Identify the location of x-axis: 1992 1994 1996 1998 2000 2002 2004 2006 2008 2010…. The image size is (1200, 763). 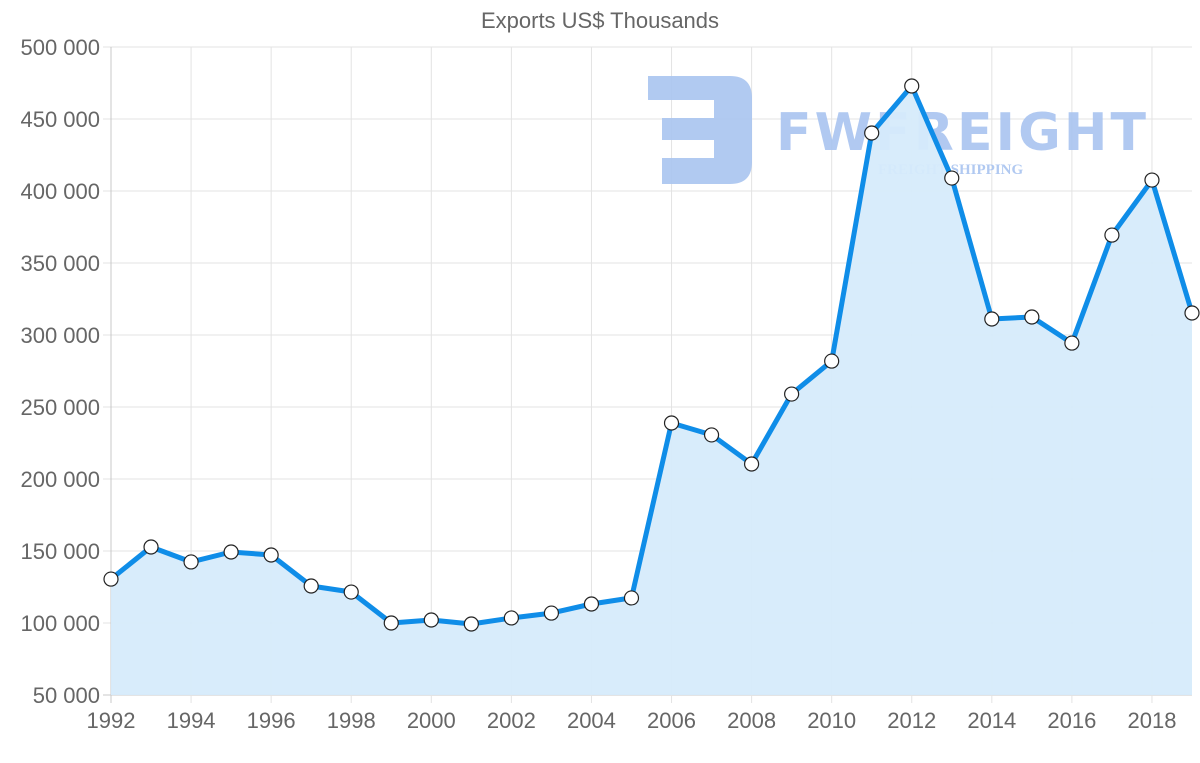
(632, 720).